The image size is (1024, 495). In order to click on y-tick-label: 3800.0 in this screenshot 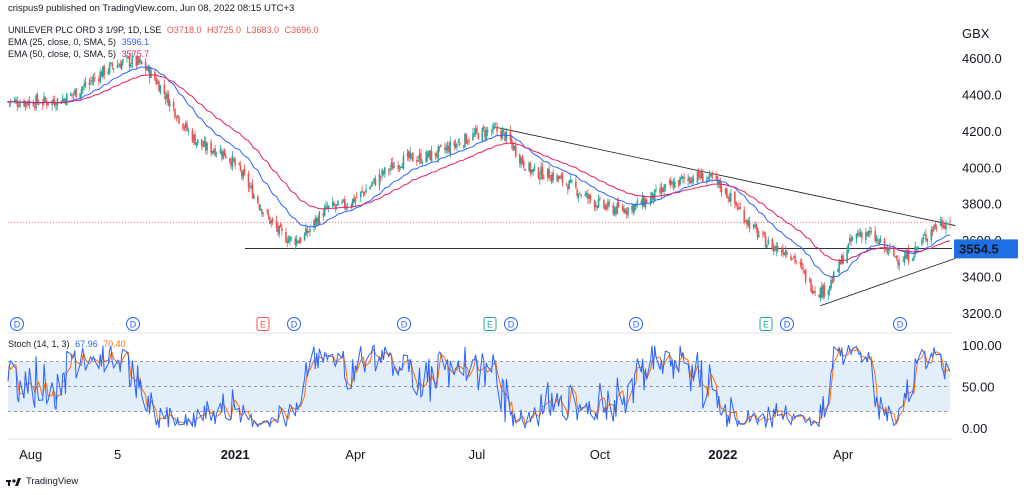, I will do `click(982, 204)`.